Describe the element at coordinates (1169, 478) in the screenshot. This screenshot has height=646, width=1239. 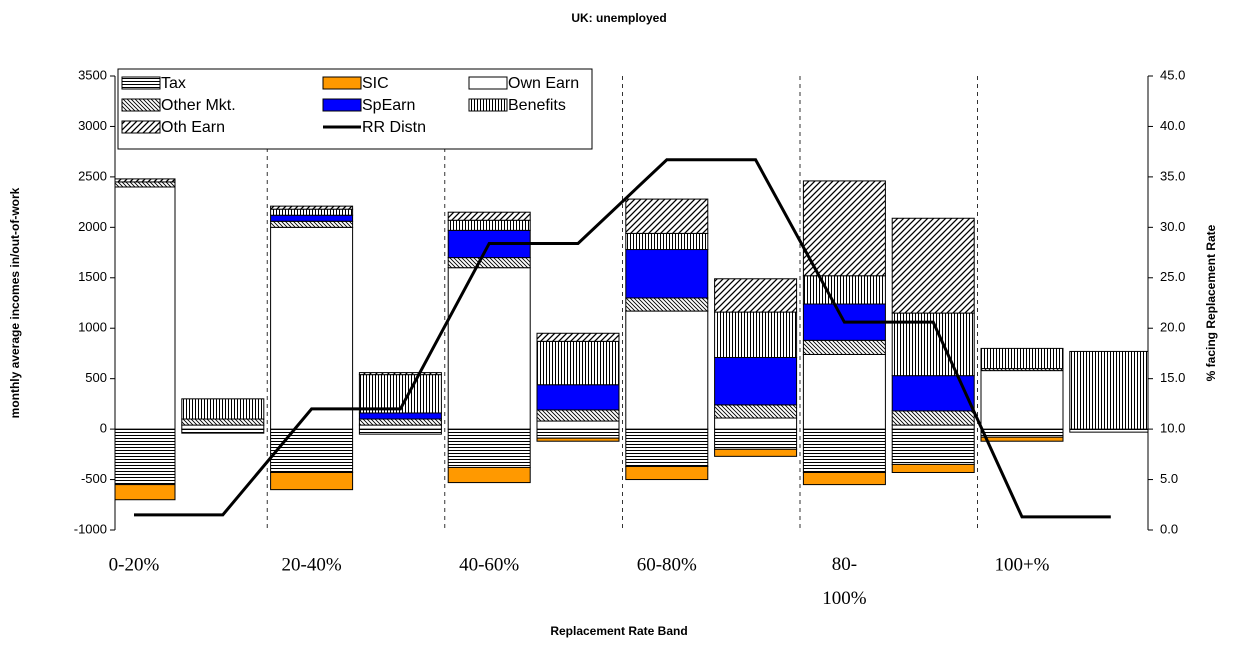
I see `y2-tick-label: 5.0` at that location.